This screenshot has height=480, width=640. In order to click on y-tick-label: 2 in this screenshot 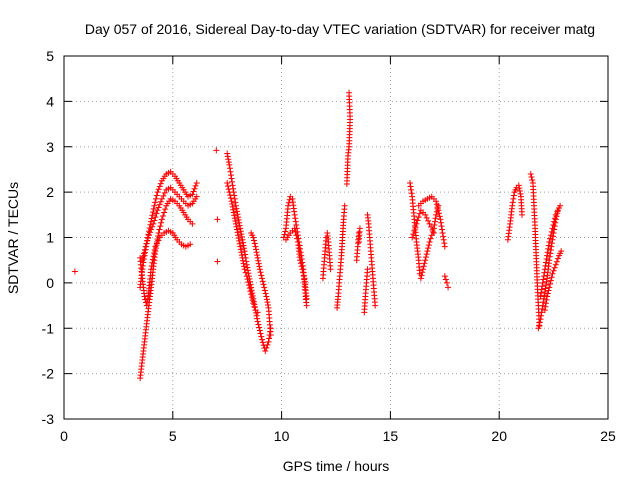, I will do `click(50, 192)`.